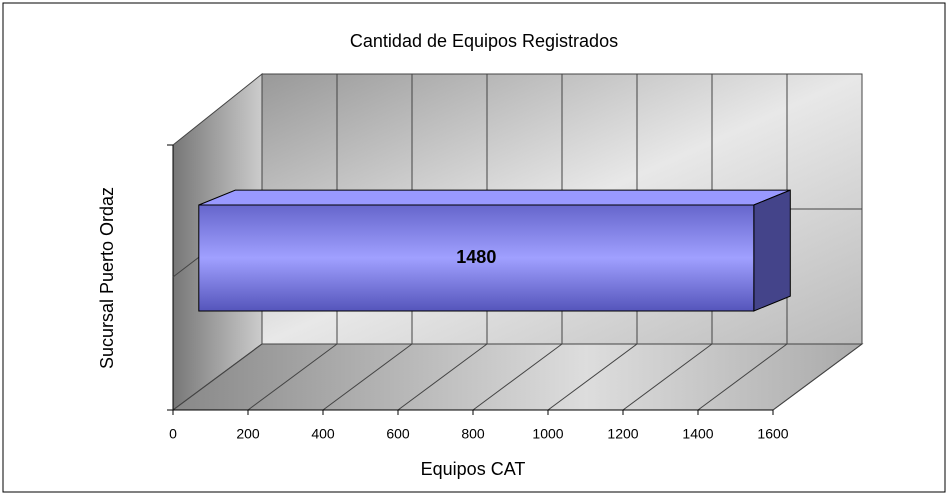 Image resolution: width=948 pixels, height=495 pixels. What do you see at coordinates (107, 278) in the screenshot?
I see `y-axis-title: Sucursal Puerto Ordaz` at bounding box center [107, 278].